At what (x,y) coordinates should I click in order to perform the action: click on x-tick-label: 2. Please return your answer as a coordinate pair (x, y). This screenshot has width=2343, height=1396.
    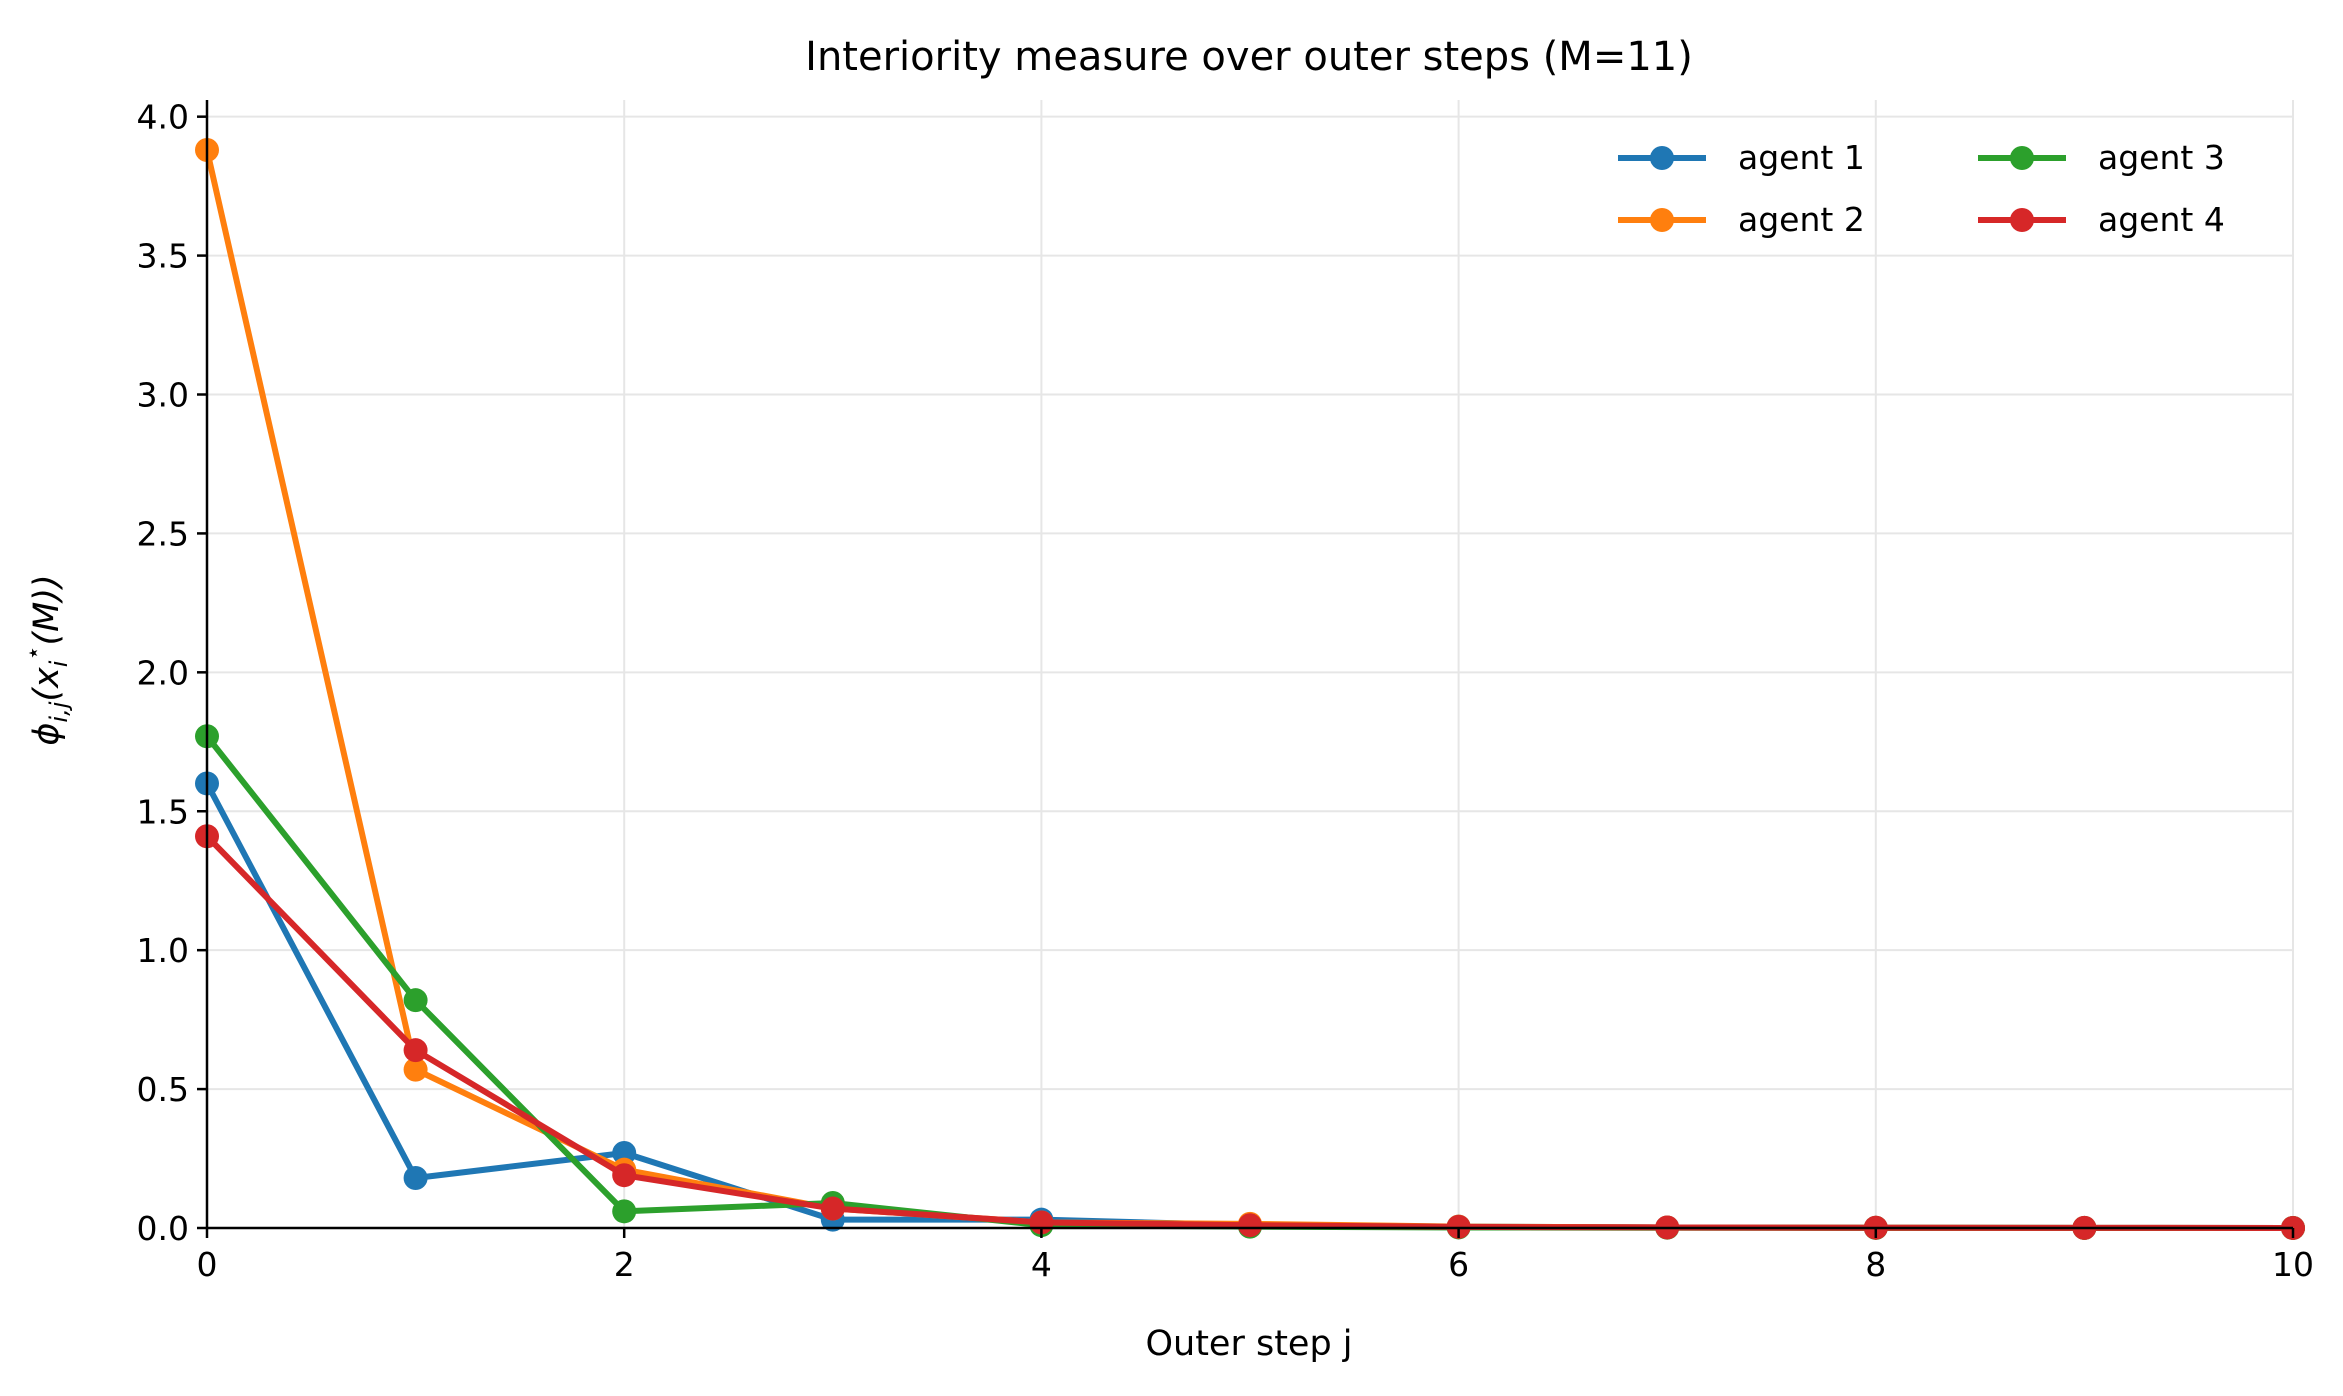
    Looking at the image, I should click on (624, 1264).